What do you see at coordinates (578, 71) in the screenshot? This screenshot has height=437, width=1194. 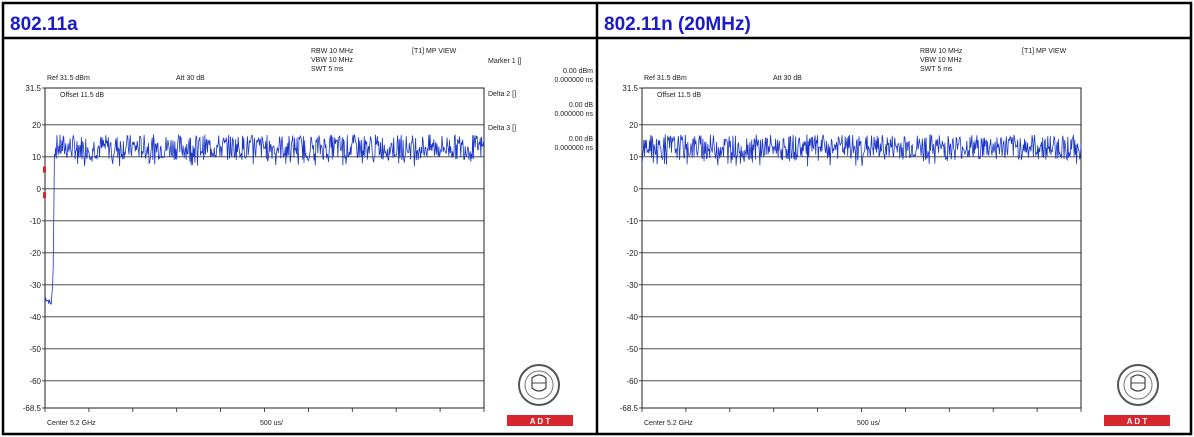 I see `marker-1-value: 0.00 dBm` at bounding box center [578, 71].